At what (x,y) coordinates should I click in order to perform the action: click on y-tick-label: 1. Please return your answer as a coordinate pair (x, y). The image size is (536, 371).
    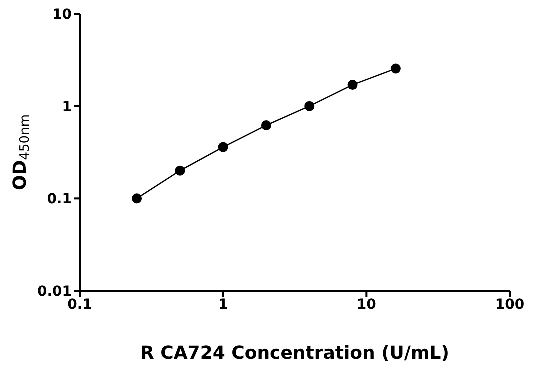
    Looking at the image, I should click on (67, 107).